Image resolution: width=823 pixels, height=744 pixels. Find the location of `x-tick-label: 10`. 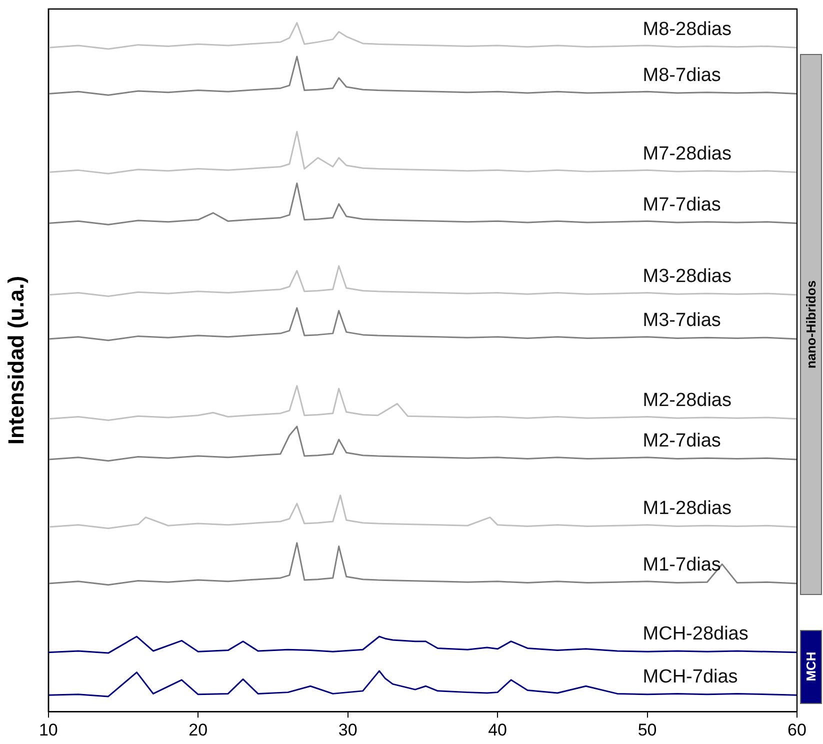

x-tick-label: 10 is located at coordinates (48, 730).